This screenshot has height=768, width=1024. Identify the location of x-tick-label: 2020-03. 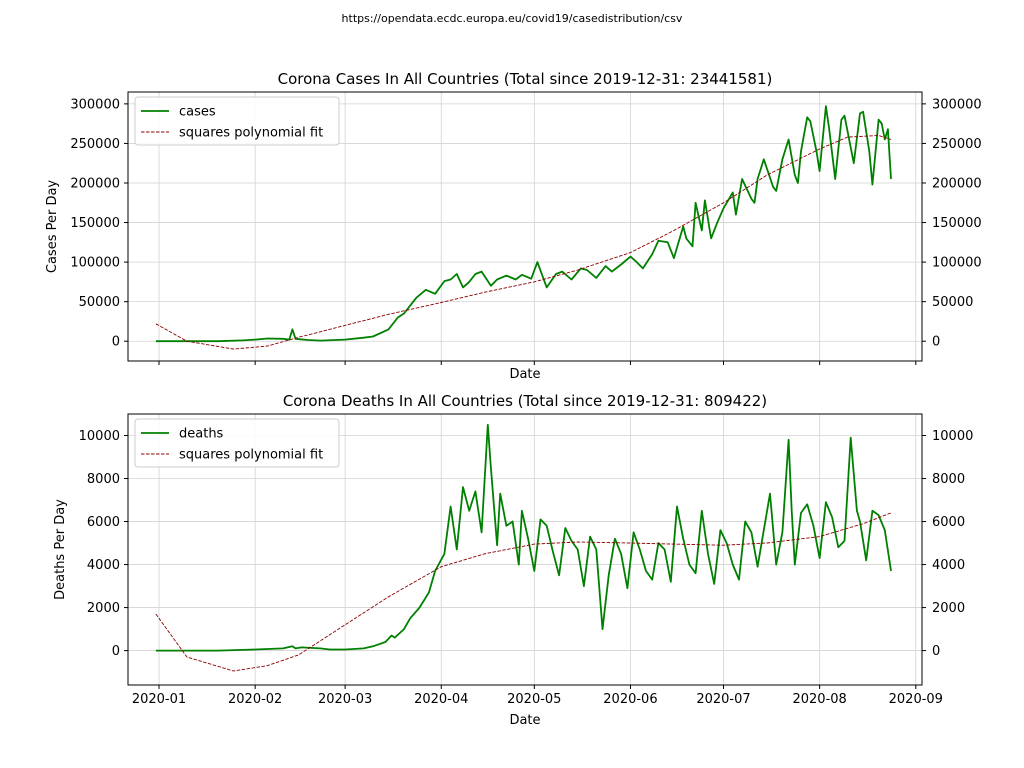
(345, 699).